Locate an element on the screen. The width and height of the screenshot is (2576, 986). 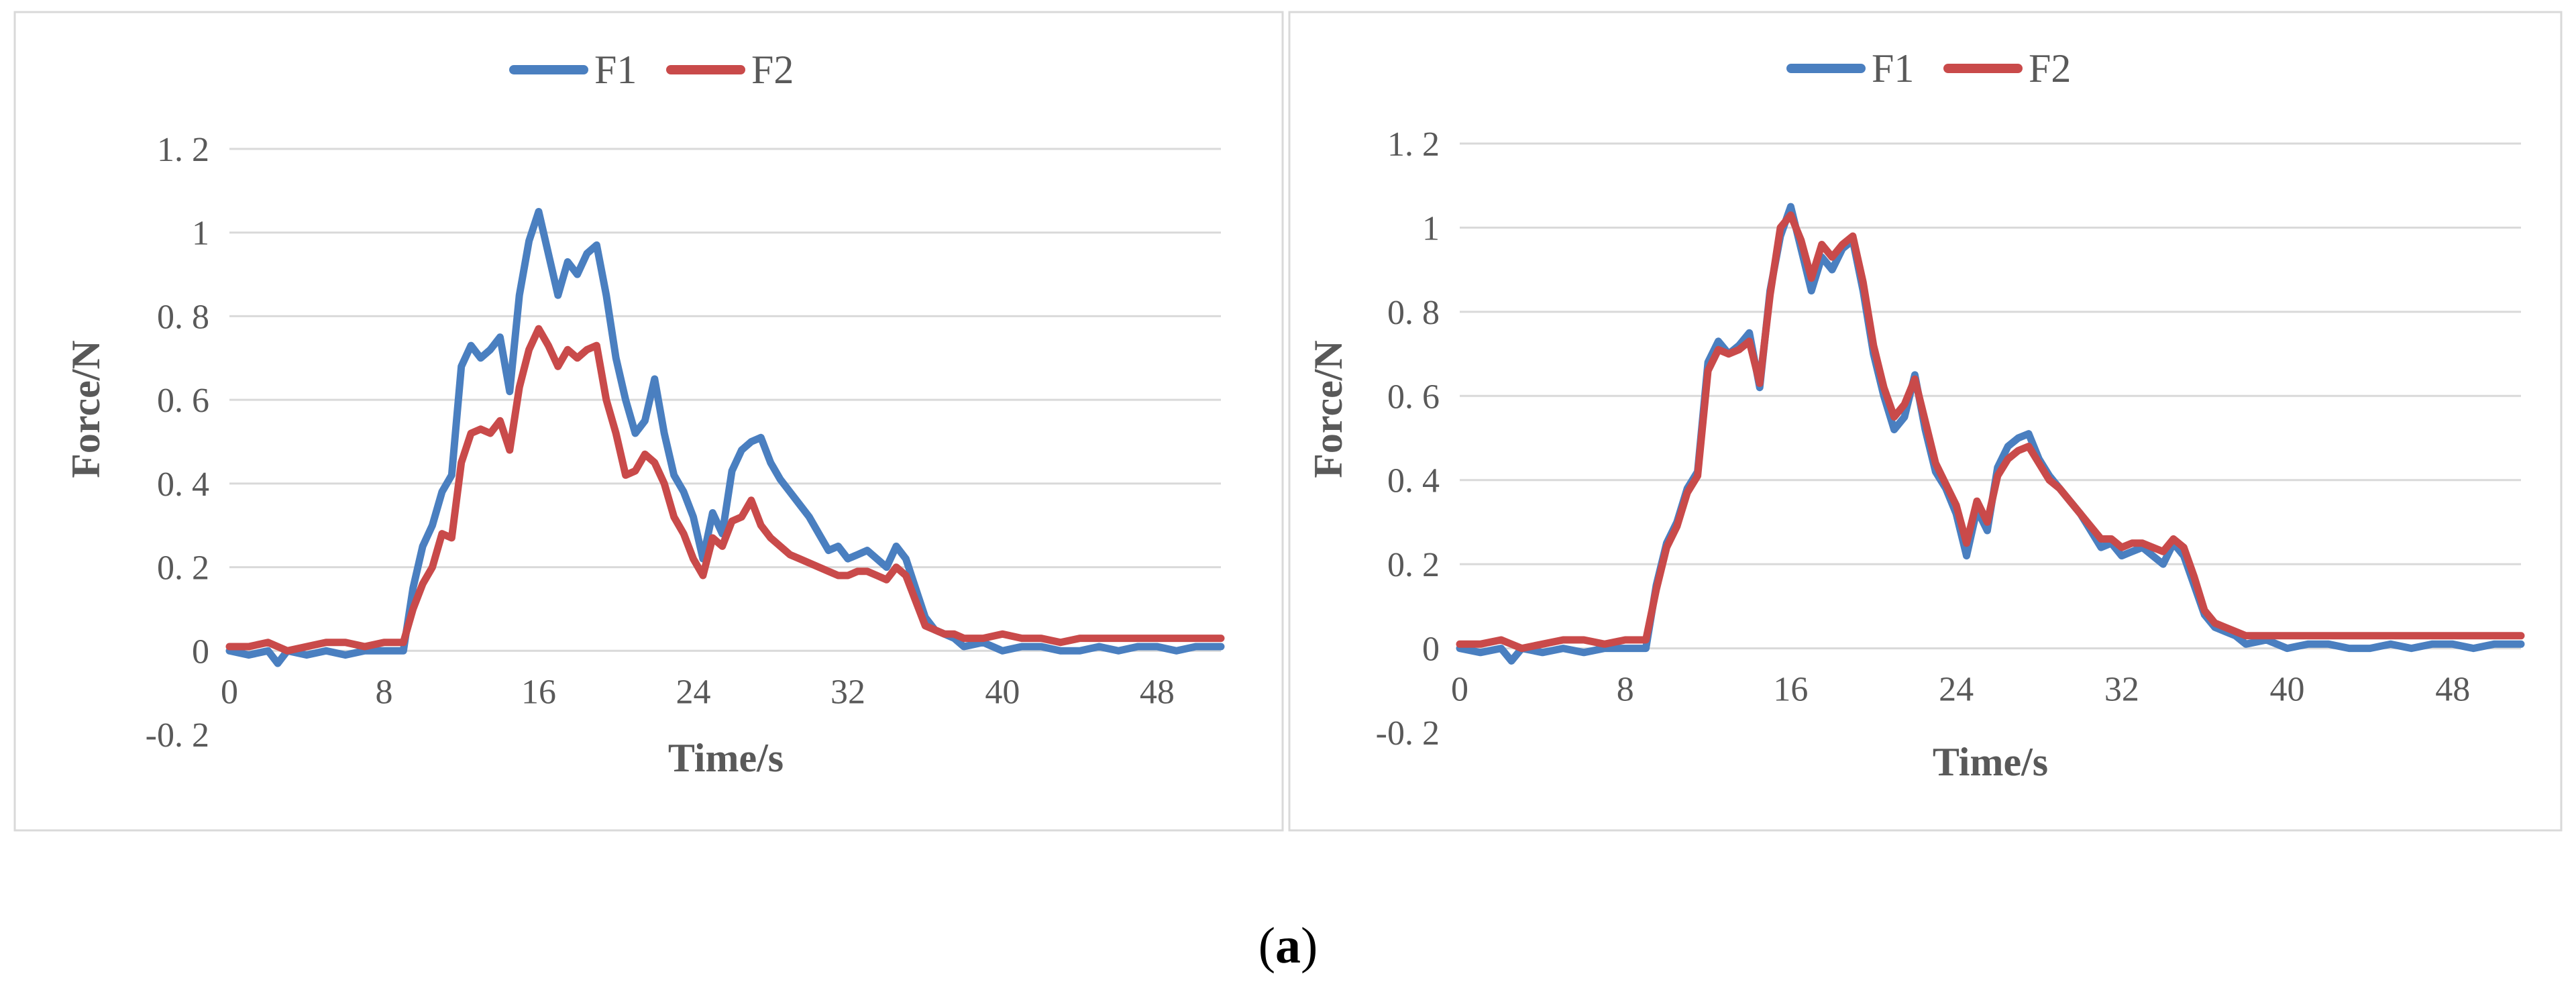
series-line-f2 is located at coordinates (725, 490).